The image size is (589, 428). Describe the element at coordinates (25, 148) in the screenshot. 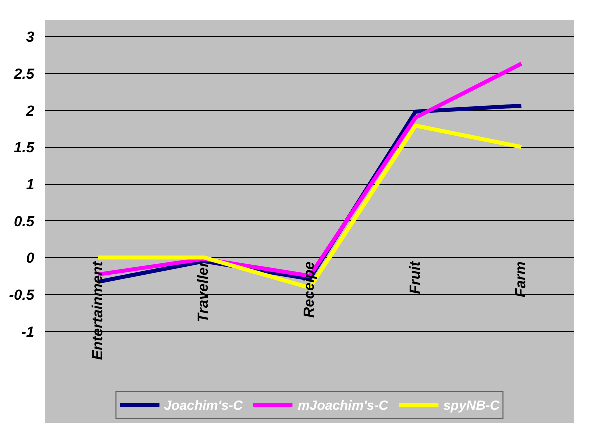

I see `y-tick-label: 1.5` at that location.